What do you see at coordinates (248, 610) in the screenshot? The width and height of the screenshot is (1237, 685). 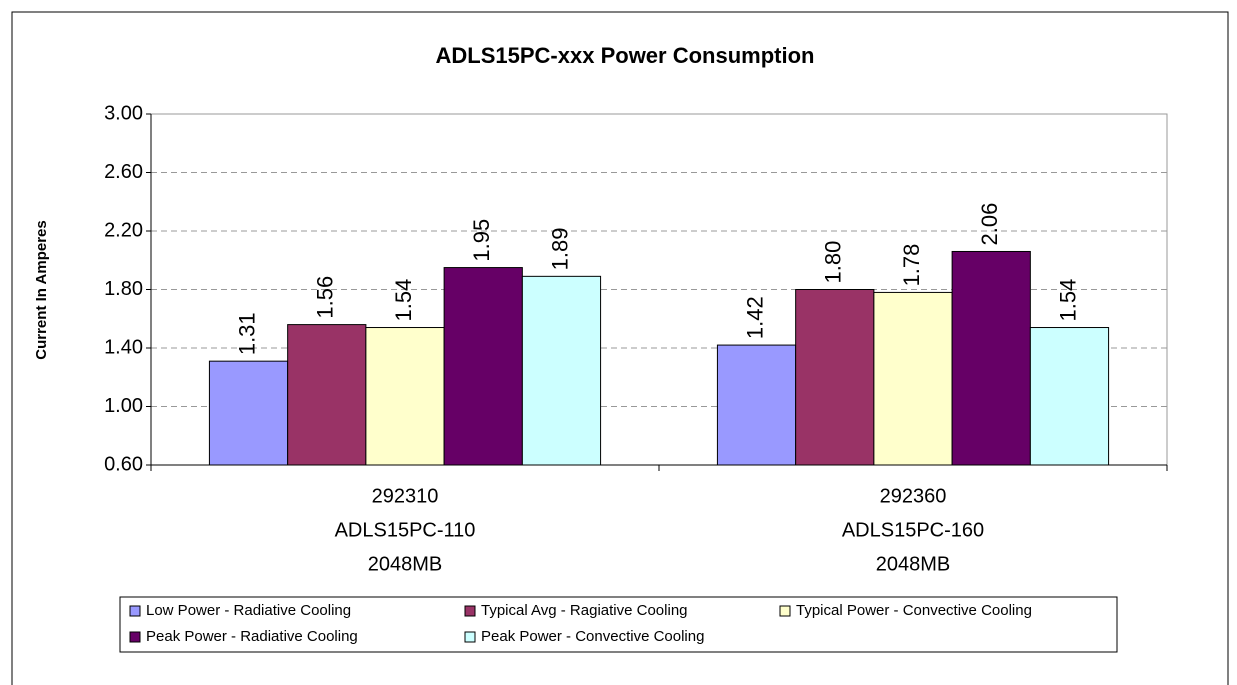 I see `legend-label: Low Power - Radiative Cooling` at bounding box center [248, 610].